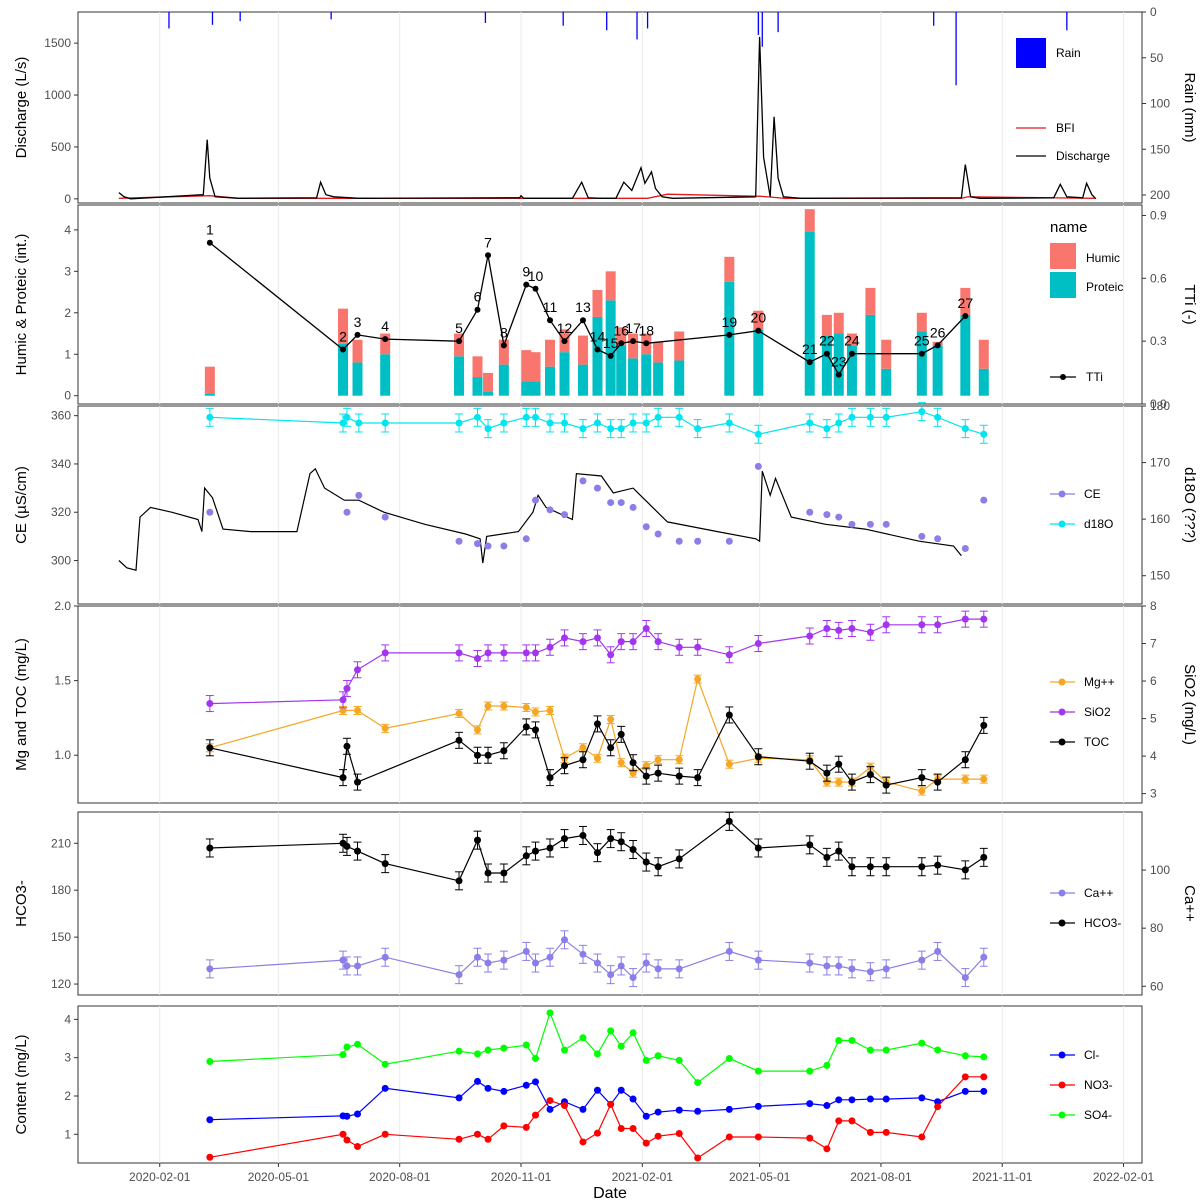  Describe the element at coordinates (730, 322) in the screenshot. I see `tti-label: 19` at that location.